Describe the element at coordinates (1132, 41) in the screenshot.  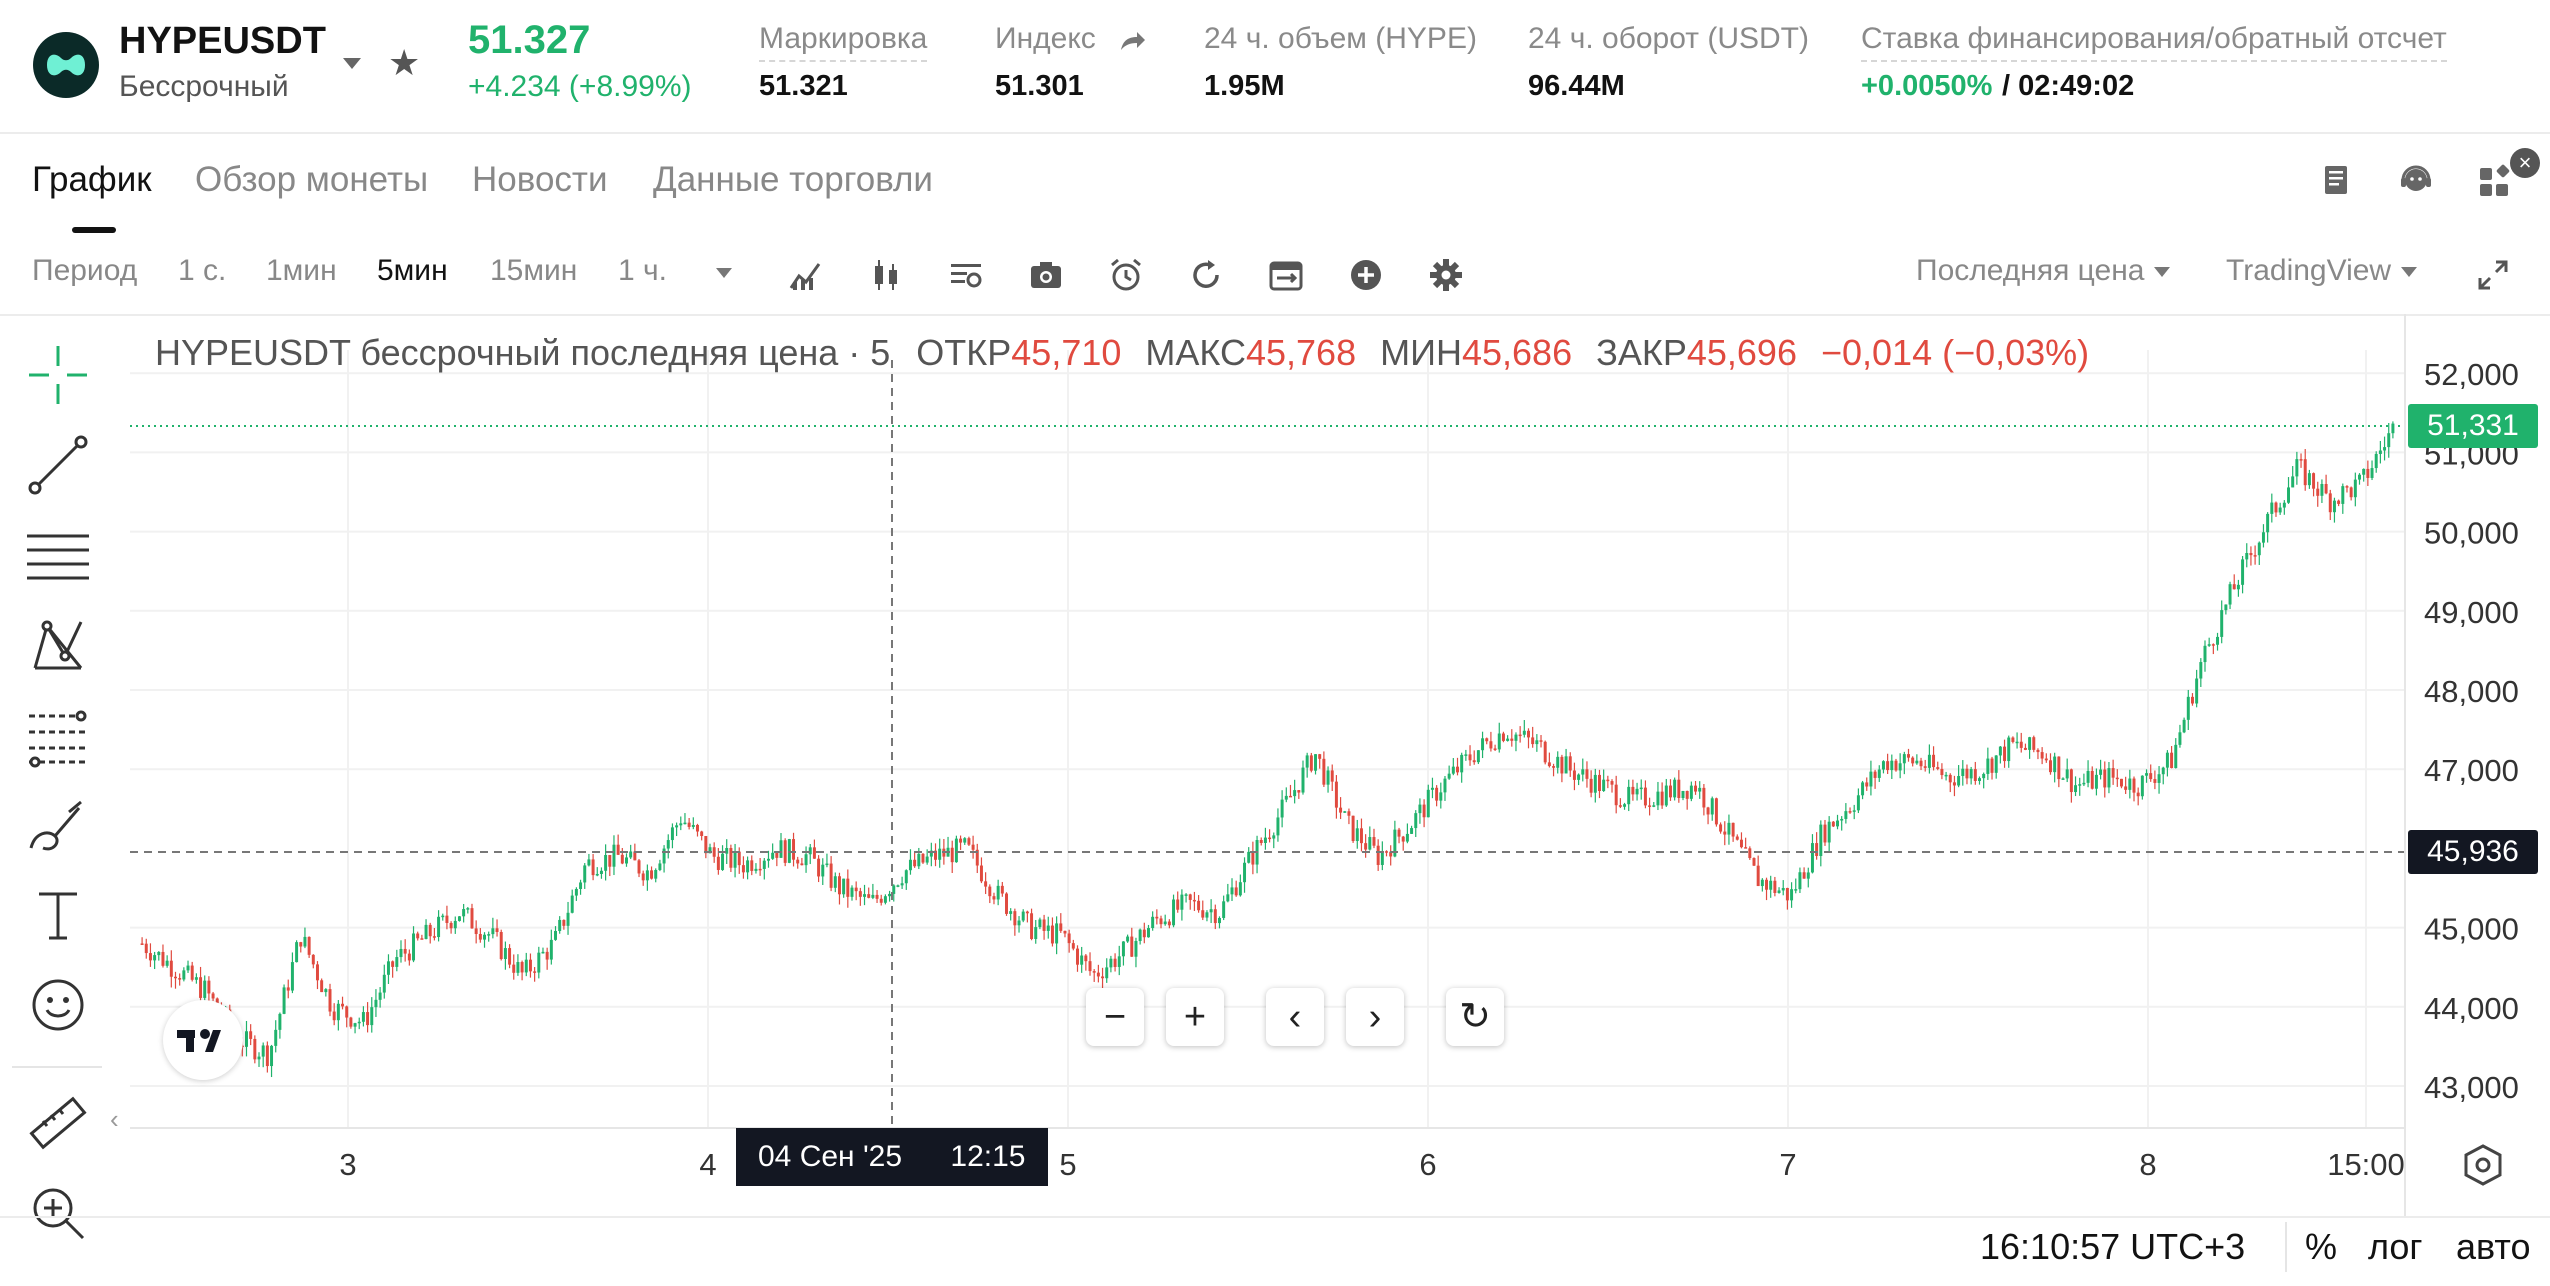
I see `index-link-icon` at that location.